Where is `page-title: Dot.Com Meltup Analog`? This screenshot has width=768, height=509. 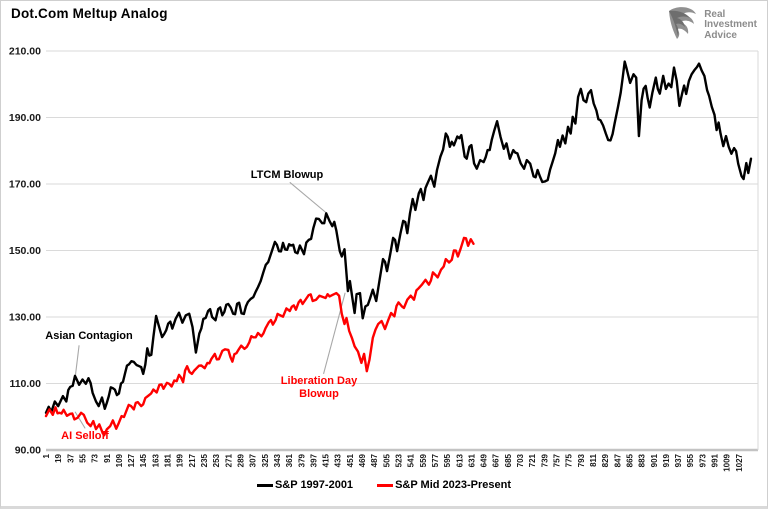
page-title: Dot.Com Meltup Analog is located at coordinates (89, 13).